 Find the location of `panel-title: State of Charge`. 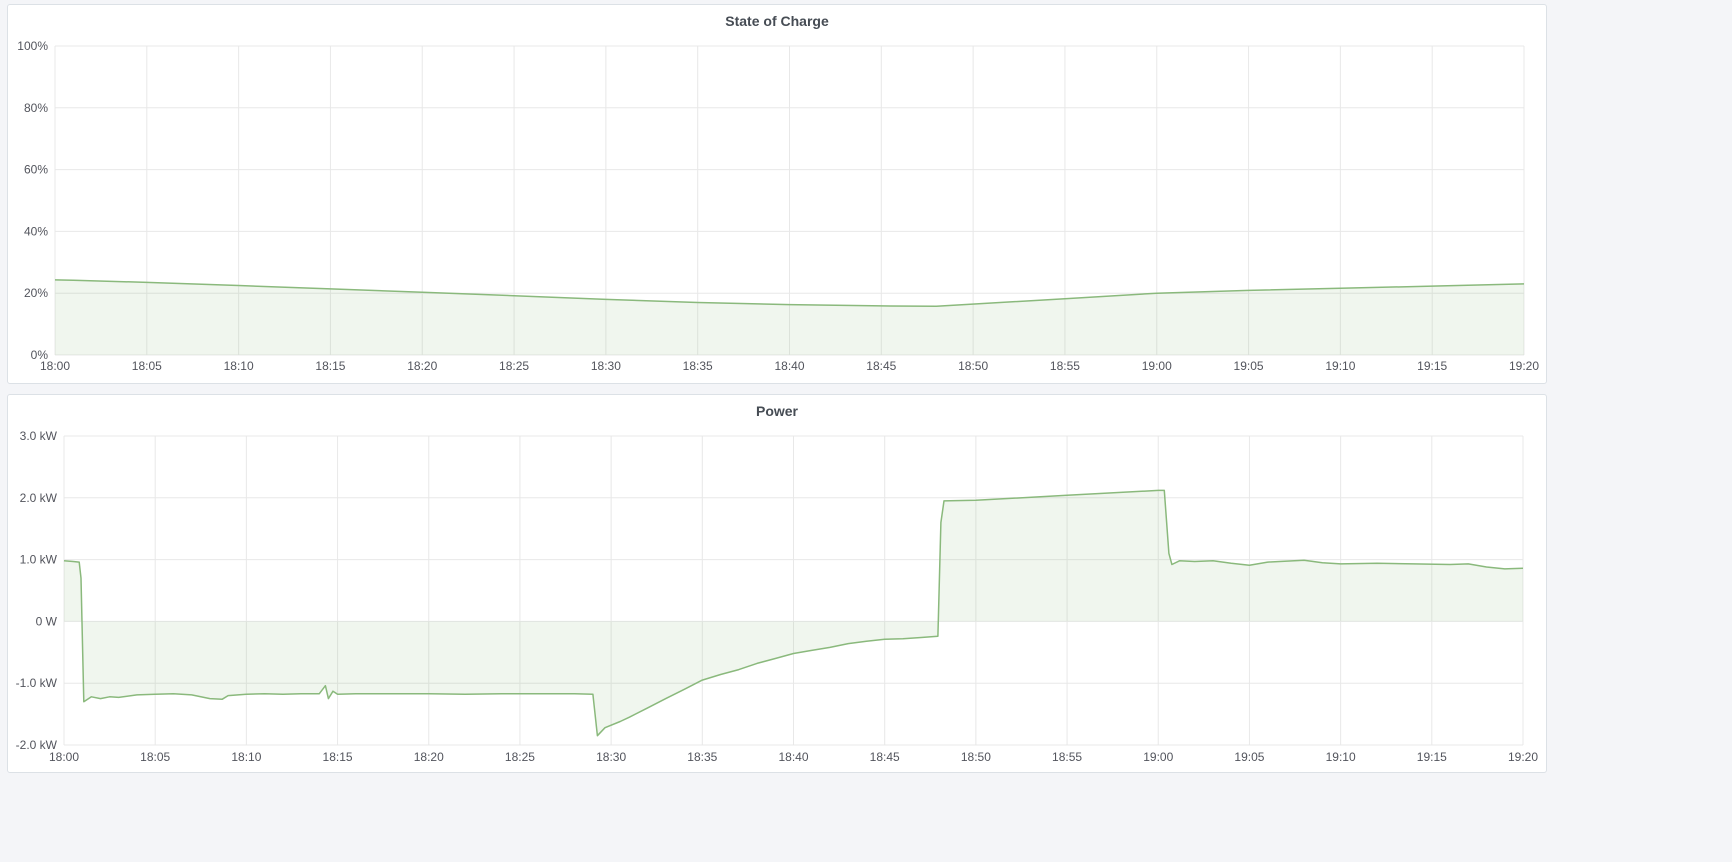

panel-title: State of Charge is located at coordinates (777, 21).